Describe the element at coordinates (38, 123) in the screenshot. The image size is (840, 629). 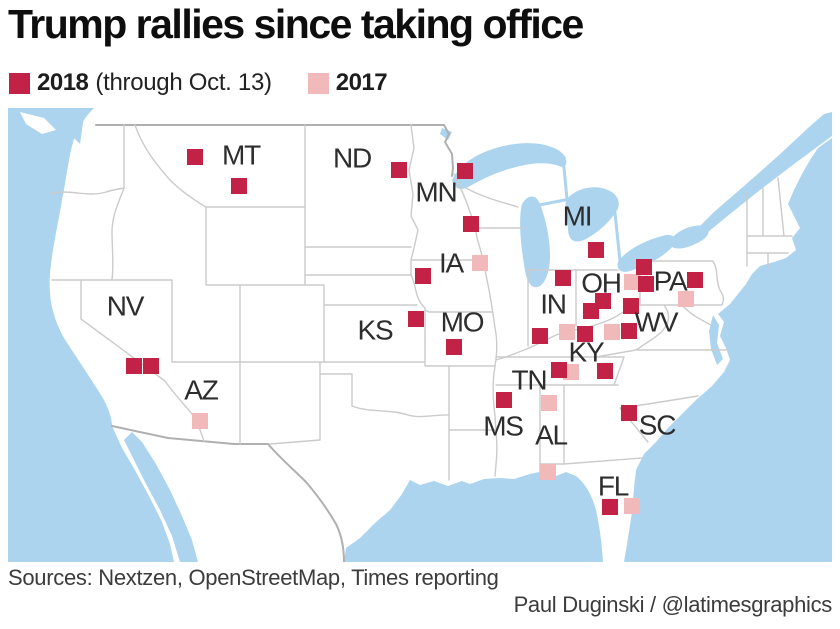
I see `vancouver-island` at that location.